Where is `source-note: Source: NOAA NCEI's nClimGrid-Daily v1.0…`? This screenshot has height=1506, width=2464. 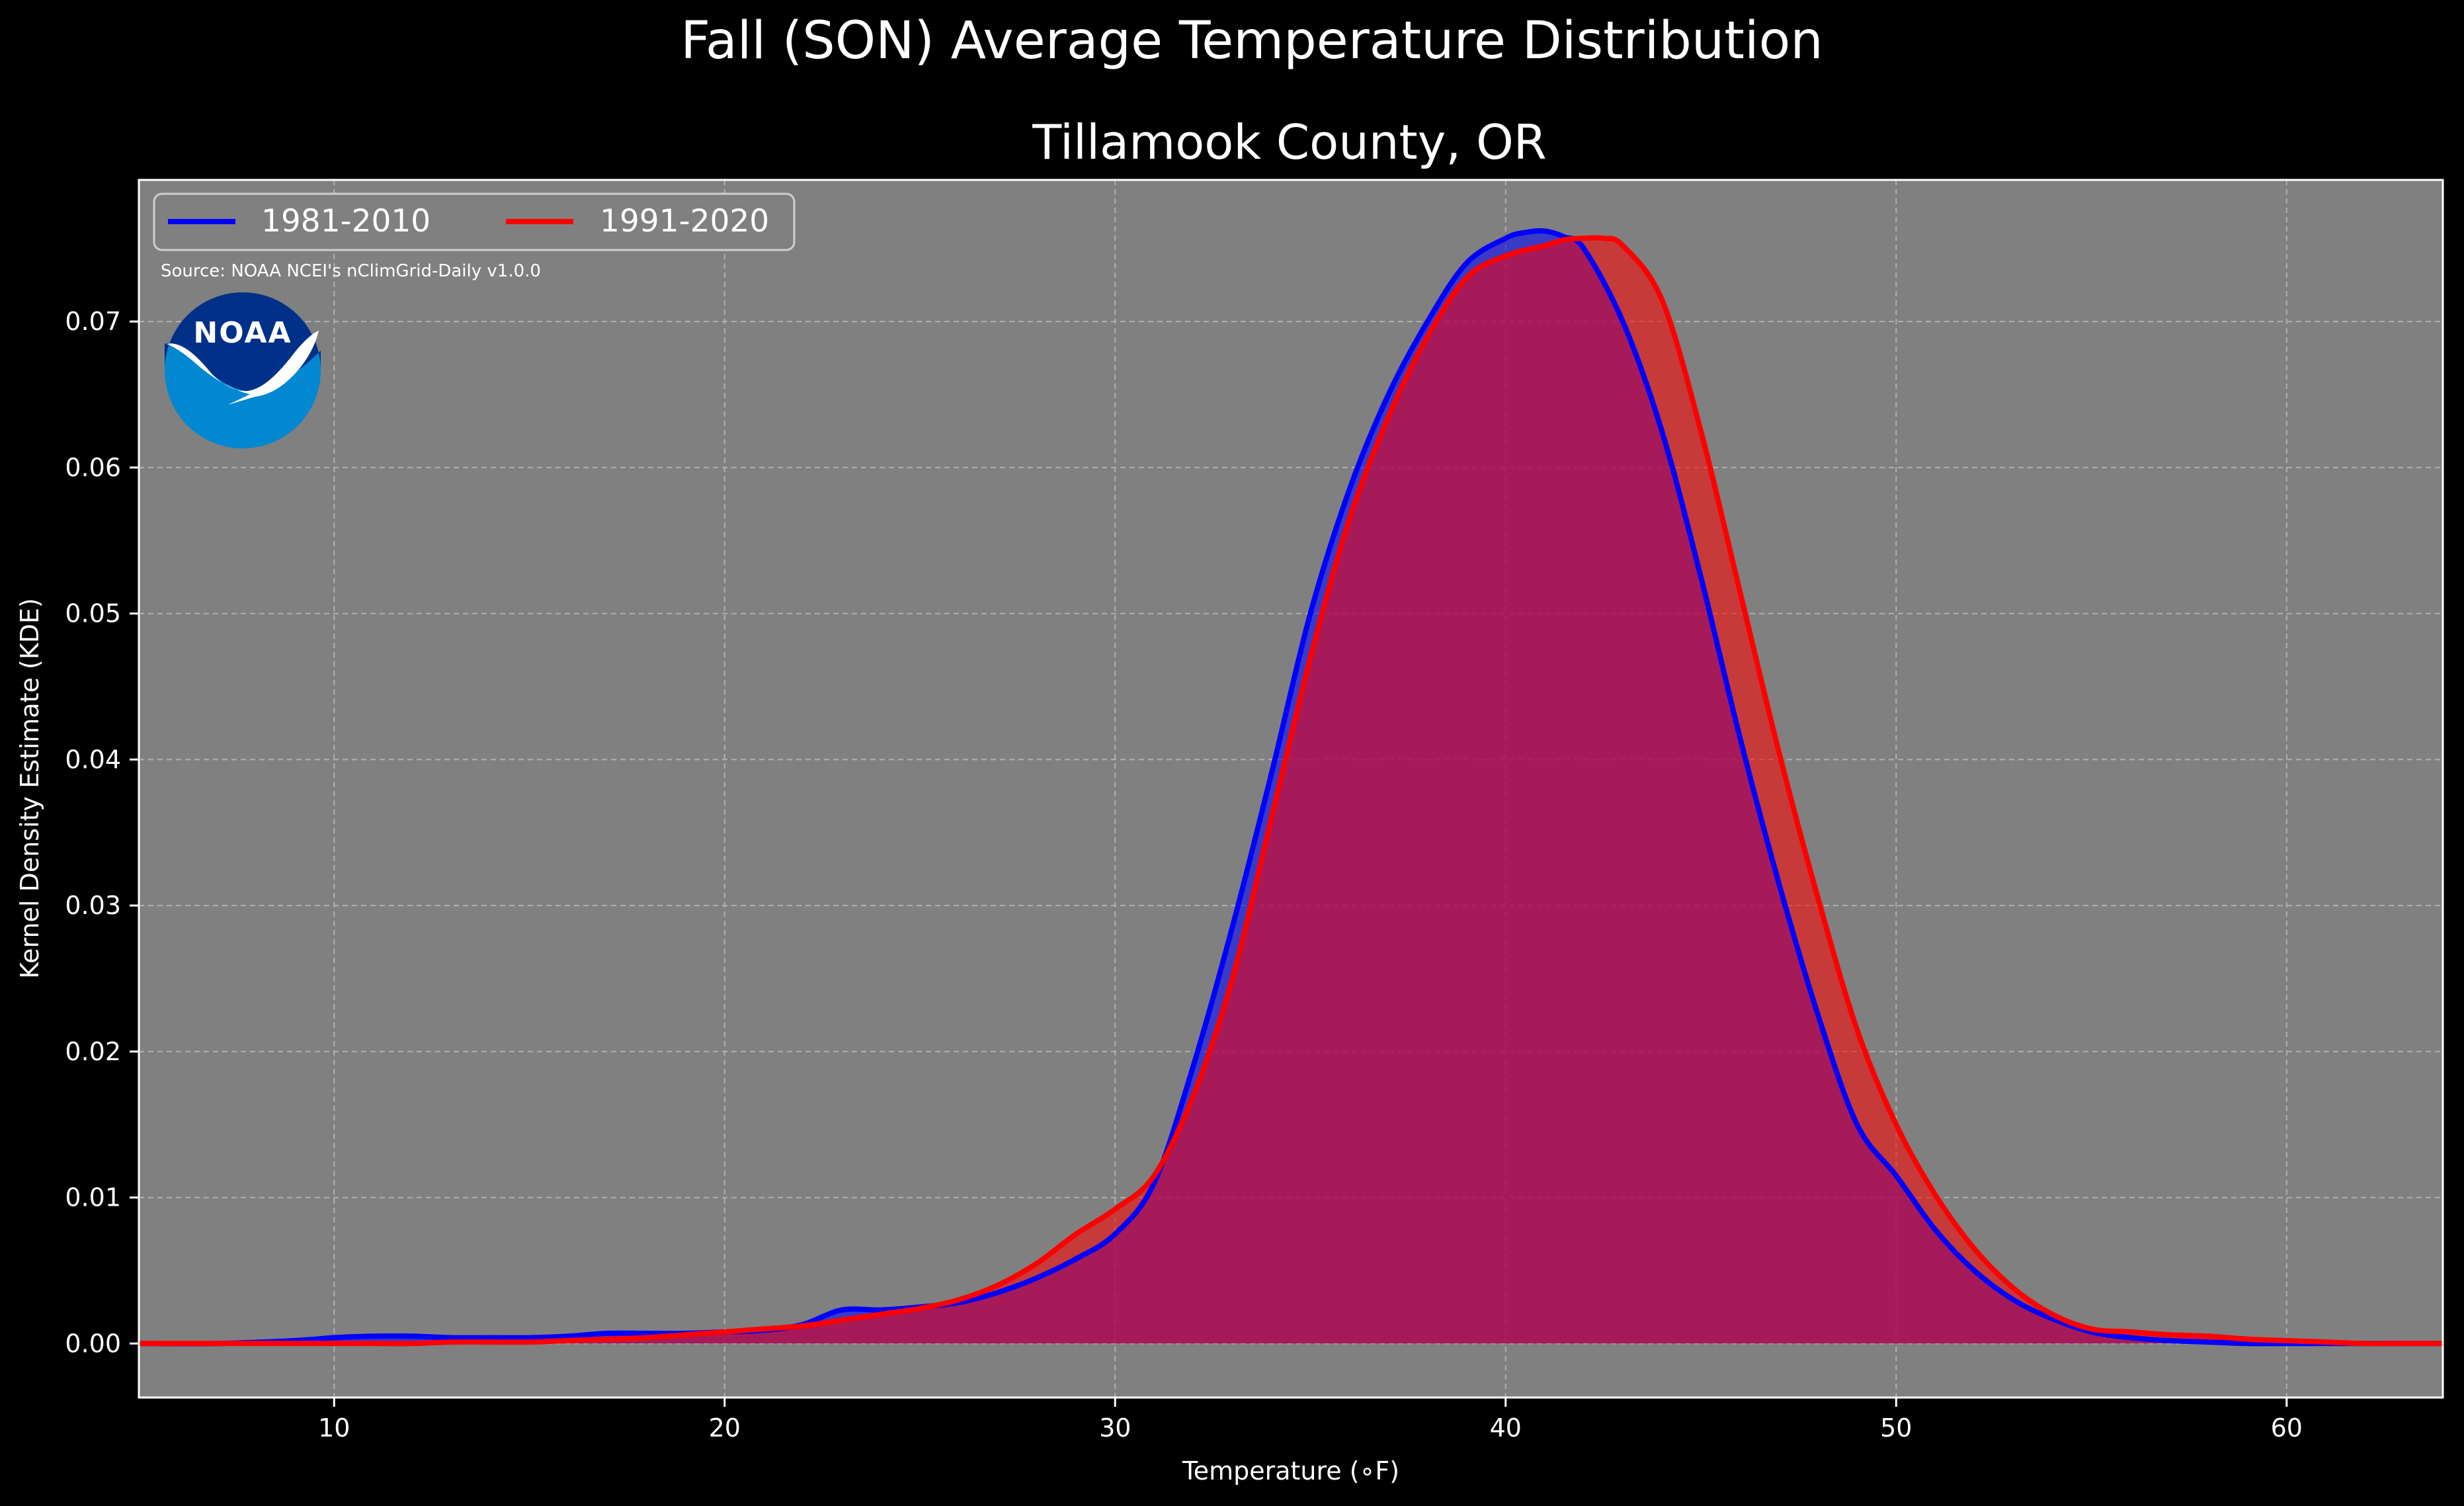 source-note: Source: NOAA NCEI's nClimGrid-Daily v1.0… is located at coordinates (351, 271).